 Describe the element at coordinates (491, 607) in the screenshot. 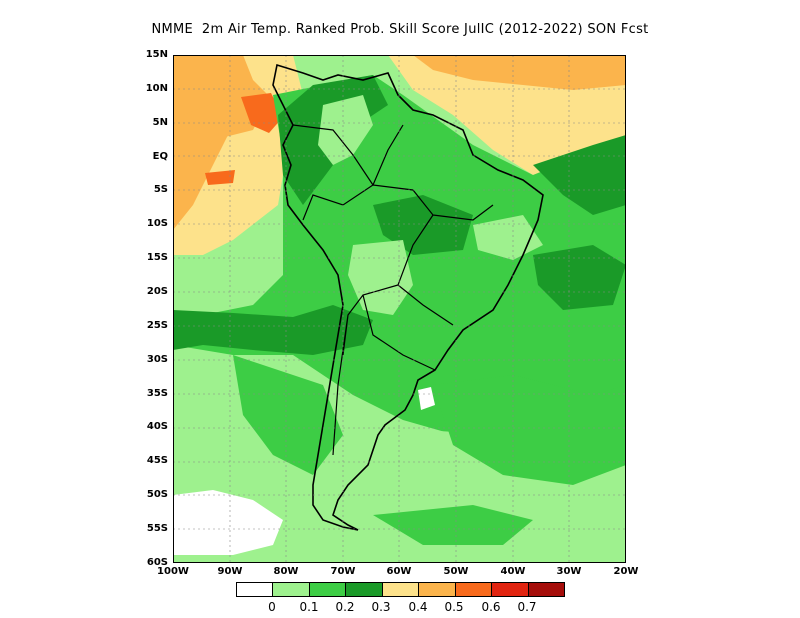

I see `legend-label: 0.6` at that location.